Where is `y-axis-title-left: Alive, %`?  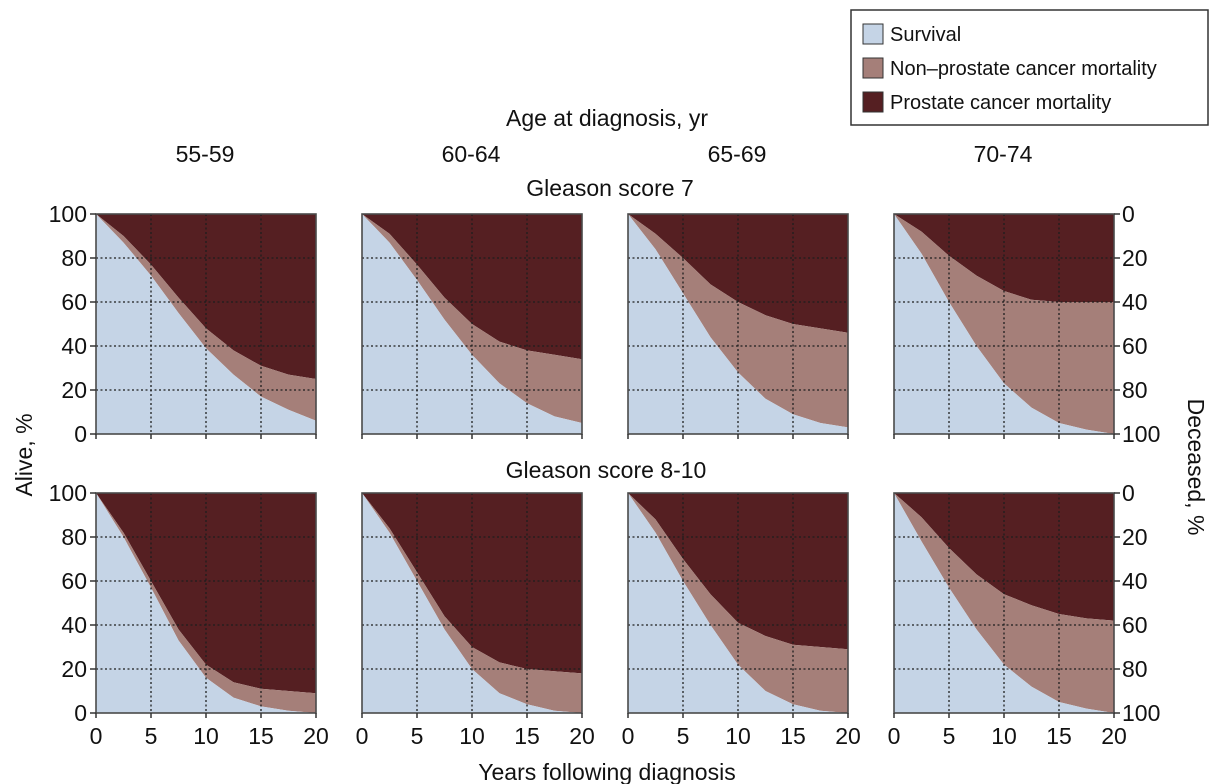 y-axis-title-left: Alive, % is located at coordinates (24, 454).